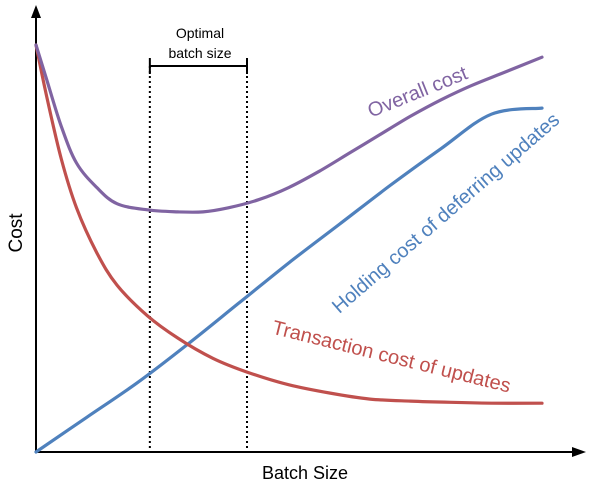  I want to click on y-axis-arrow, so click(36, 11).